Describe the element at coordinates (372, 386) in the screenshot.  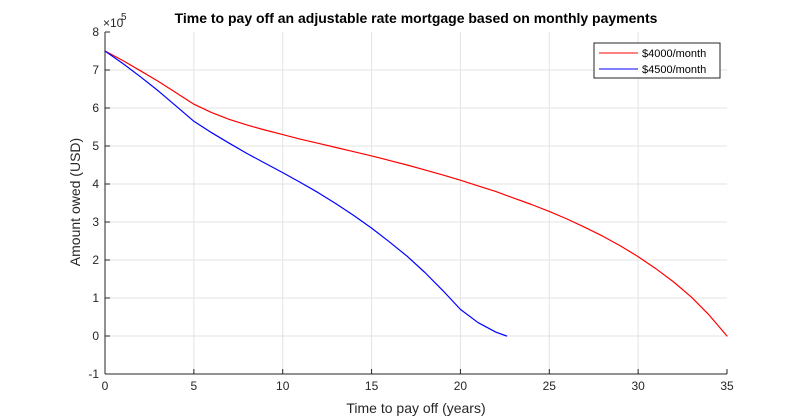
I see `x-tick-label: 15` at that location.